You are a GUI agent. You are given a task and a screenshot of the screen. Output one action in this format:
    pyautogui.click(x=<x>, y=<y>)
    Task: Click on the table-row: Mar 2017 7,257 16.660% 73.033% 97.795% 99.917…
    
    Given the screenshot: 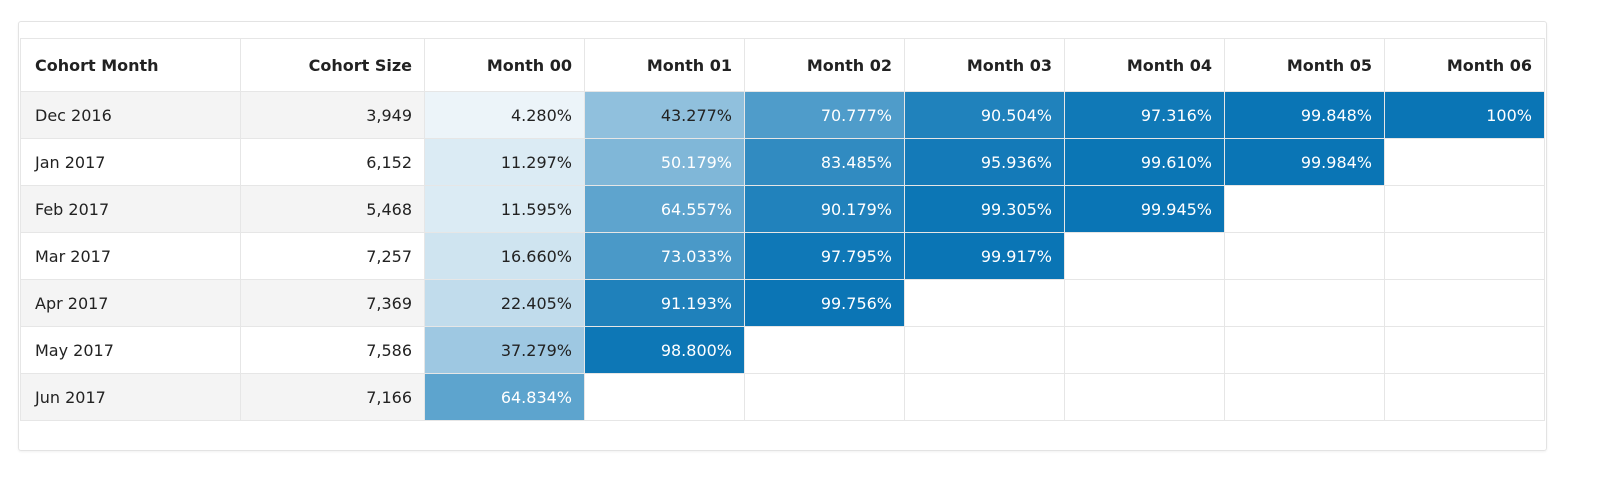 What is the action you would take?
    pyautogui.click(x=782, y=256)
    